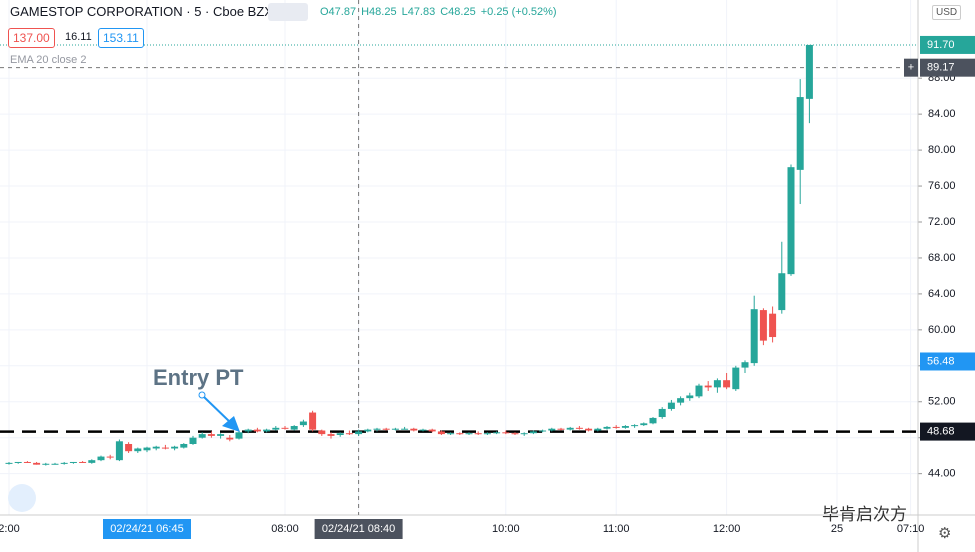 The width and height of the screenshot is (975, 552). I want to click on y-tick-label: 84.00, so click(942, 114).